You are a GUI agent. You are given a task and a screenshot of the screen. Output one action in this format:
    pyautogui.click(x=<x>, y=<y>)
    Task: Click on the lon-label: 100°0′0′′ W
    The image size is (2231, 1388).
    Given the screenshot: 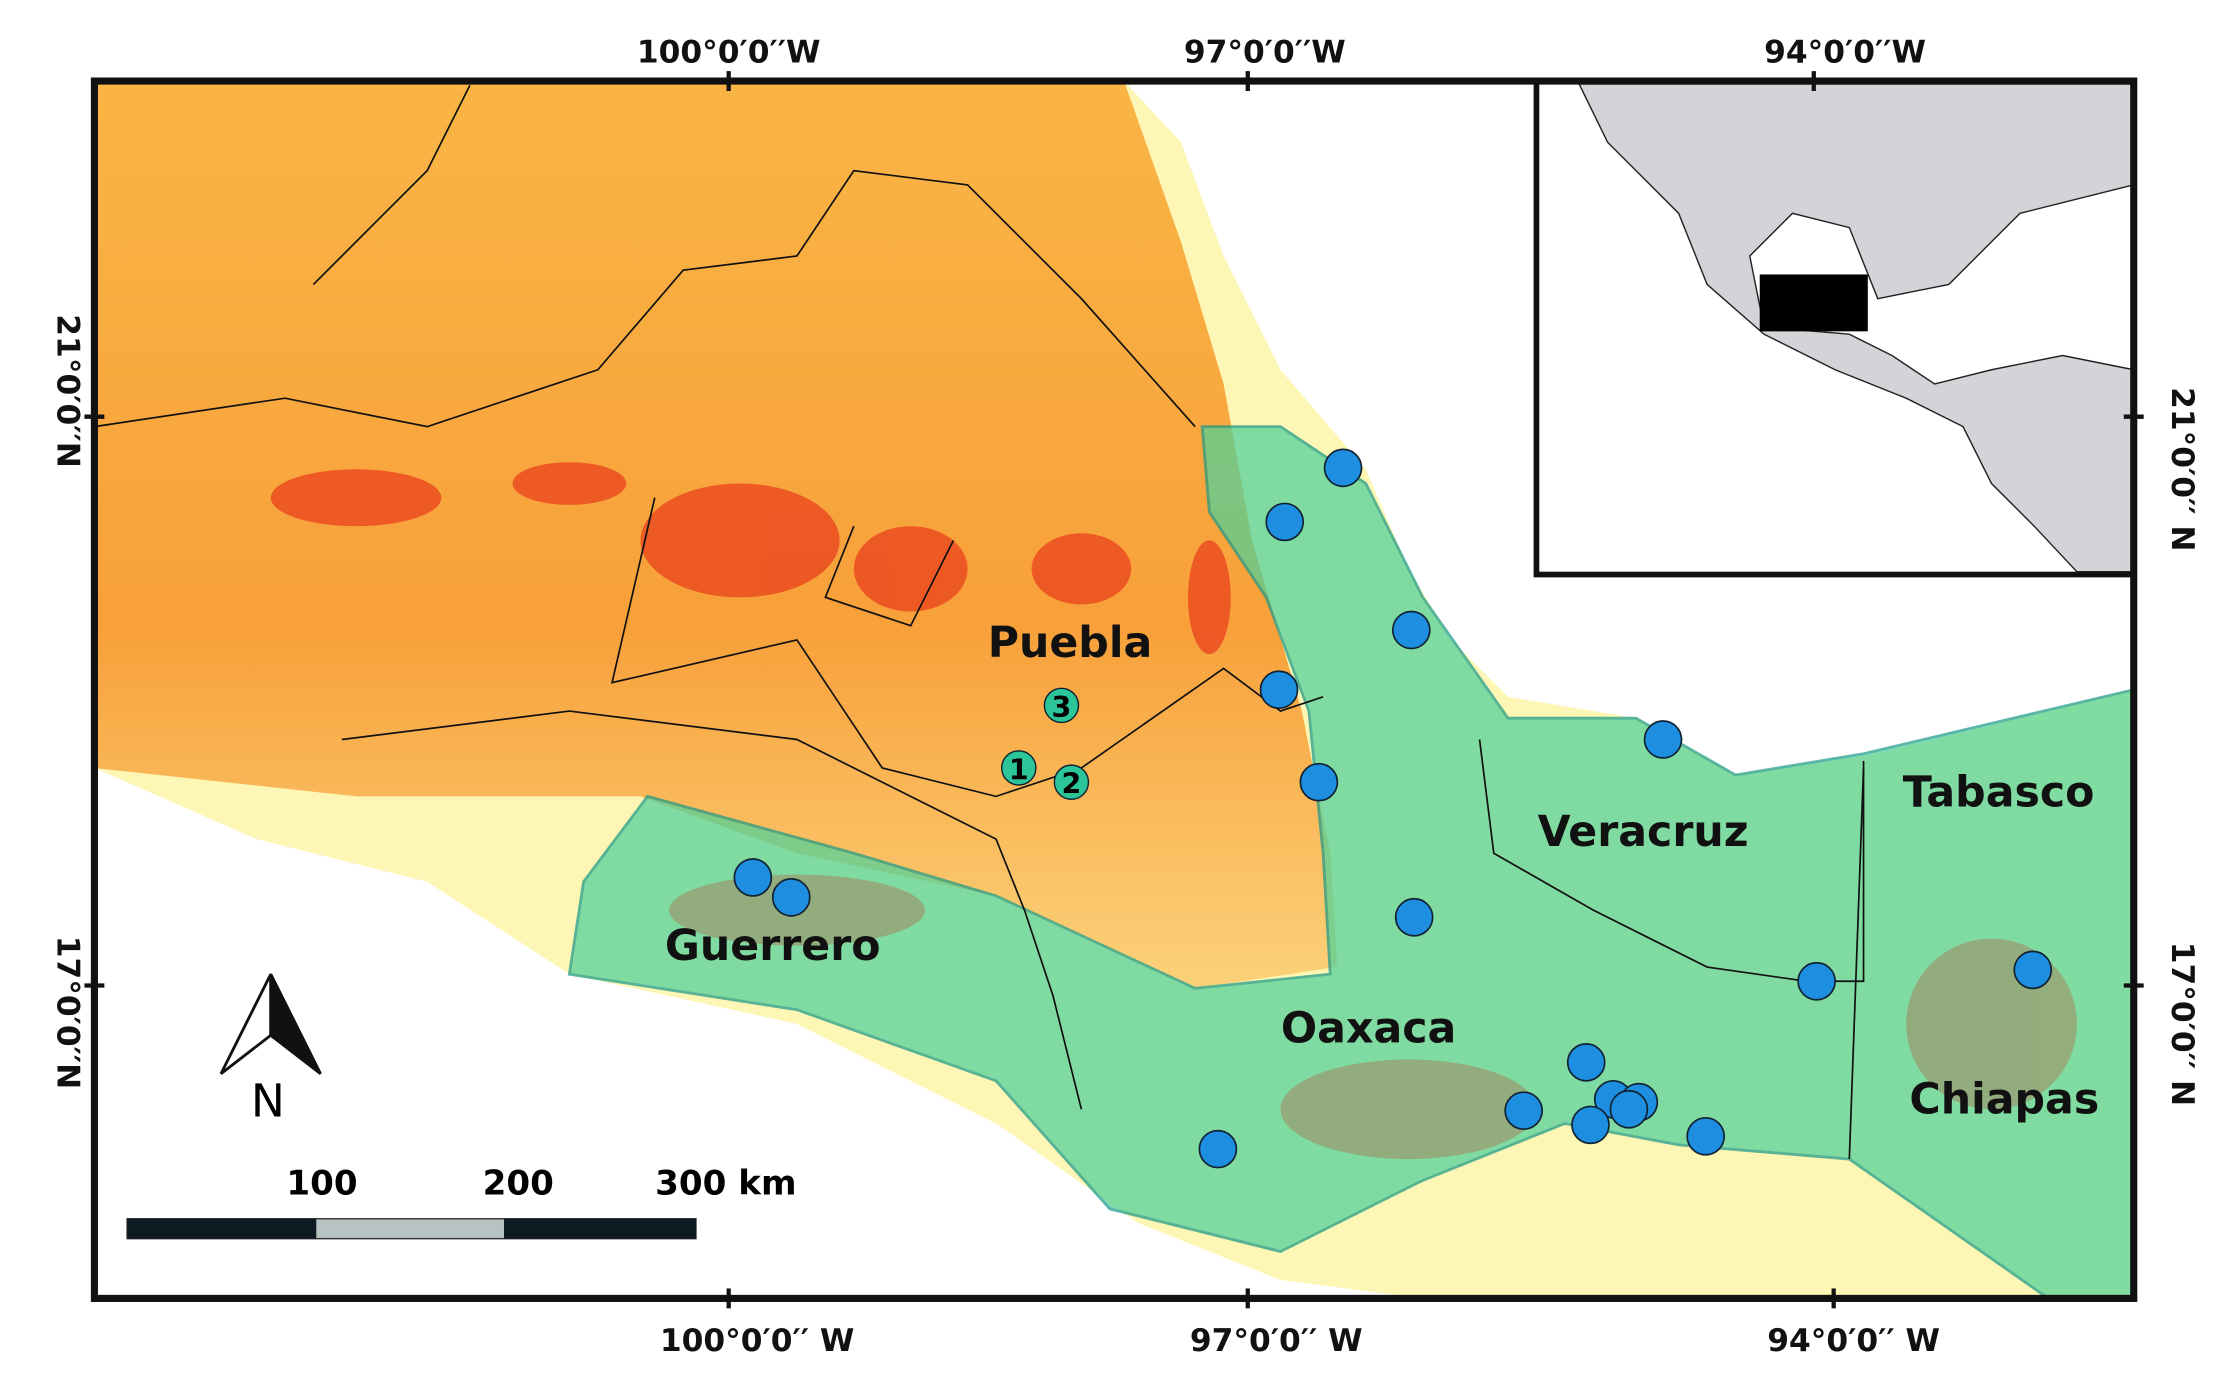 What is the action you would take?
    pyautogui.click(x=757, y=1341)
    